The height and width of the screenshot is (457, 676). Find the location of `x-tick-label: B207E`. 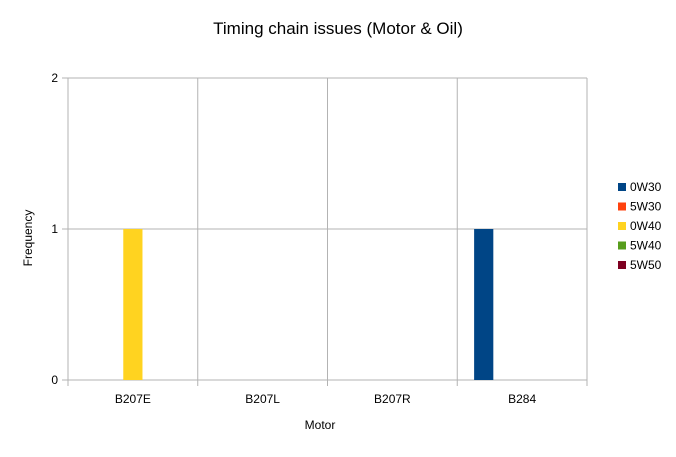

x-tick-label: B207E is located at coordinates (133, 399).